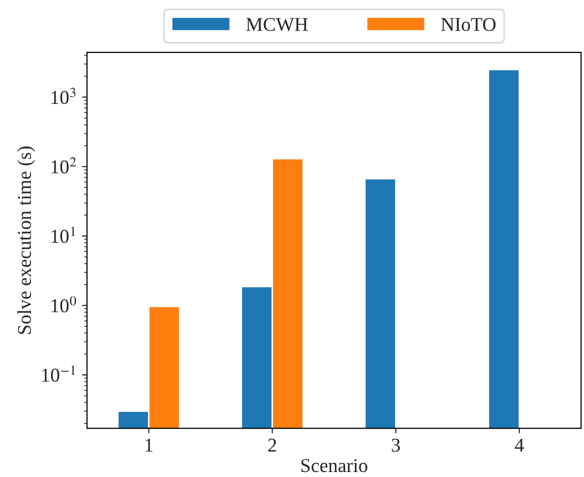 The image size is (584, 477). What do you see at coordinates (396, 445) in the screenshot?
I see `x-tick-label: 3` at bounding box center [396, 445].